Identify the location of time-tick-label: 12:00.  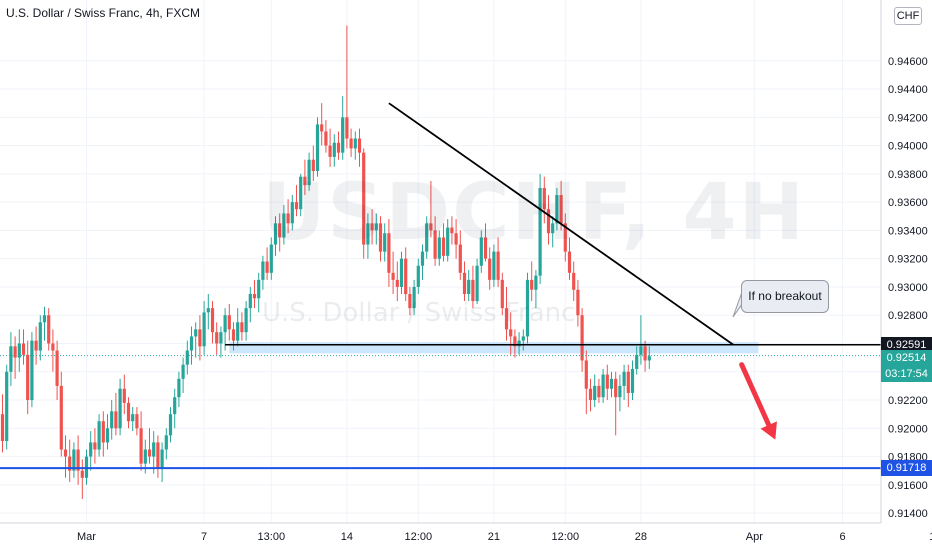
(566, 537).